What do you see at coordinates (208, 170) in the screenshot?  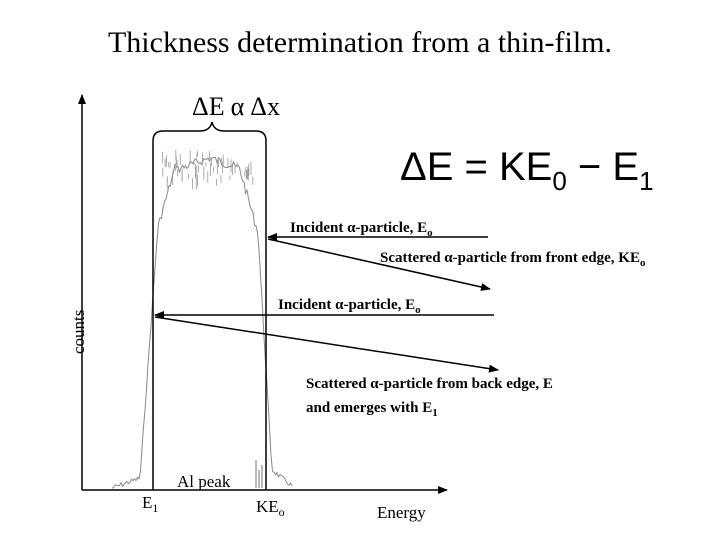 I see `spectrum-noise` at bounding box center [208, 170].